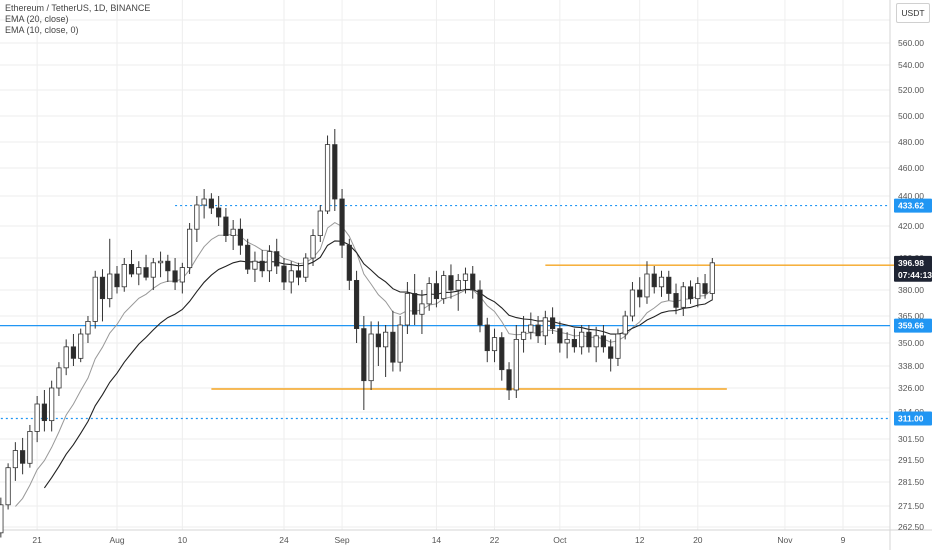 The width and height of the screenshot is (932, 555). Describe the element at coordinates (911, 316) in the screenshot. I see `price-tick-label: 365.00` at that location.